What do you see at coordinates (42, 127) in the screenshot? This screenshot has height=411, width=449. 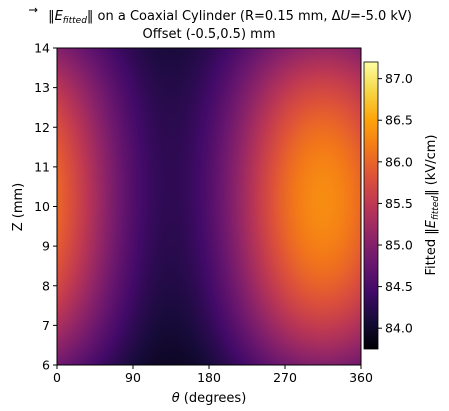 I see `y-tick-label: 12` at bounding box center [42, 127].